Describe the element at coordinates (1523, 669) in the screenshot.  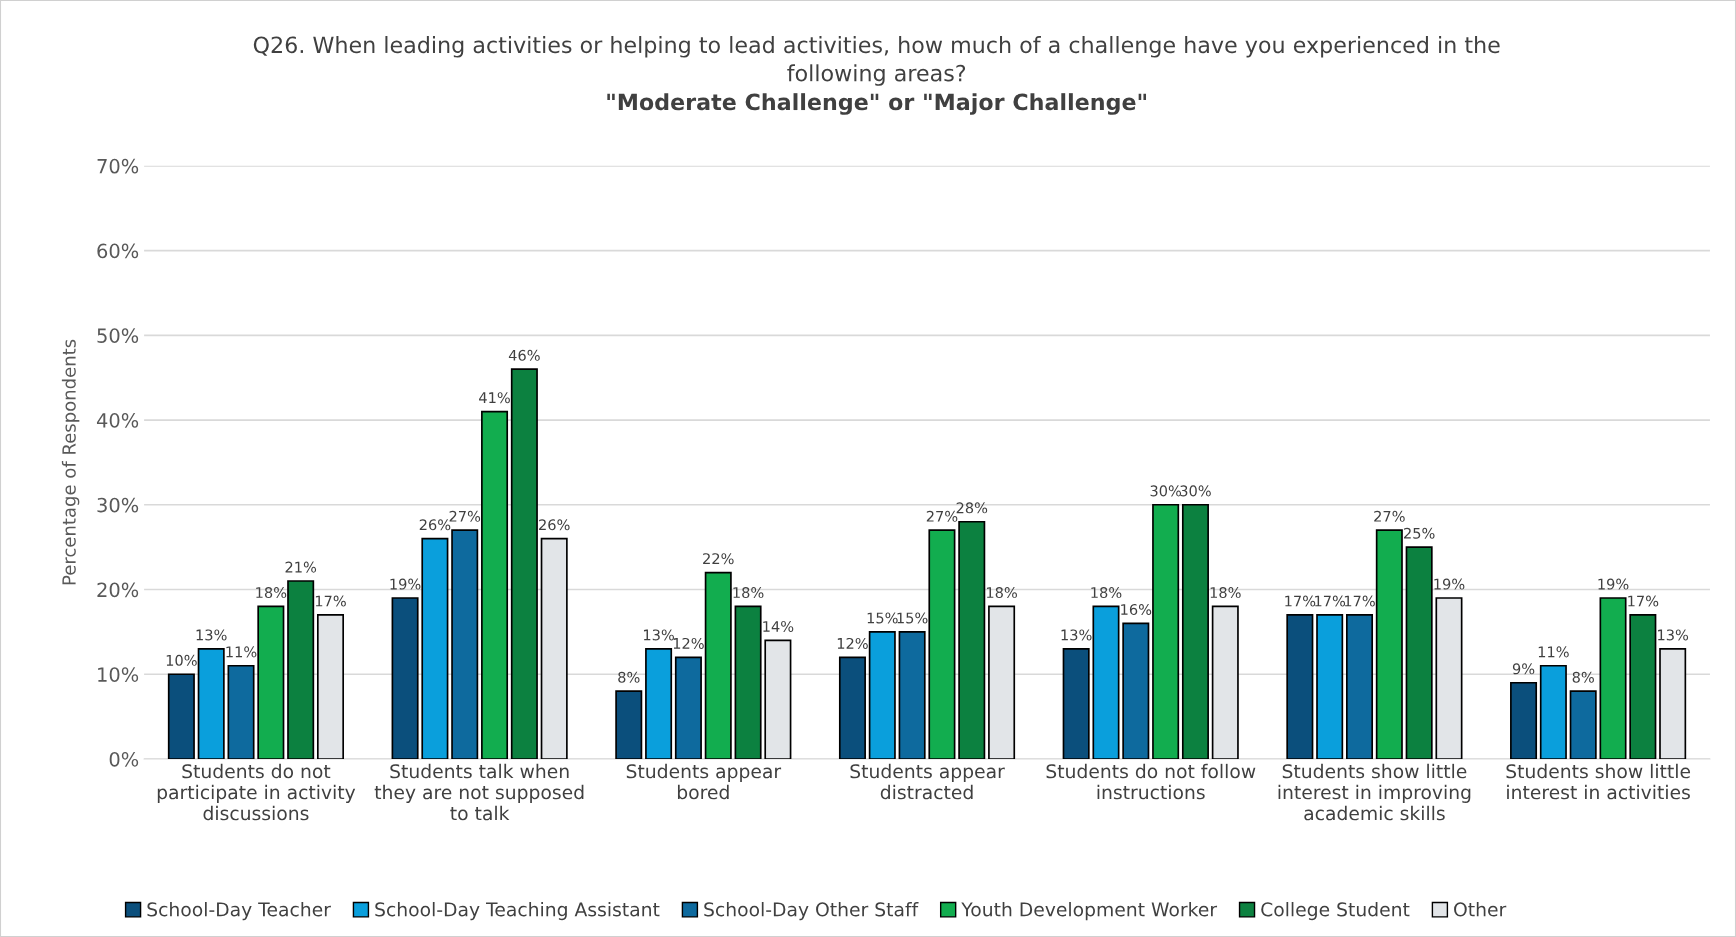
I see `data-label: 9%` at that location.